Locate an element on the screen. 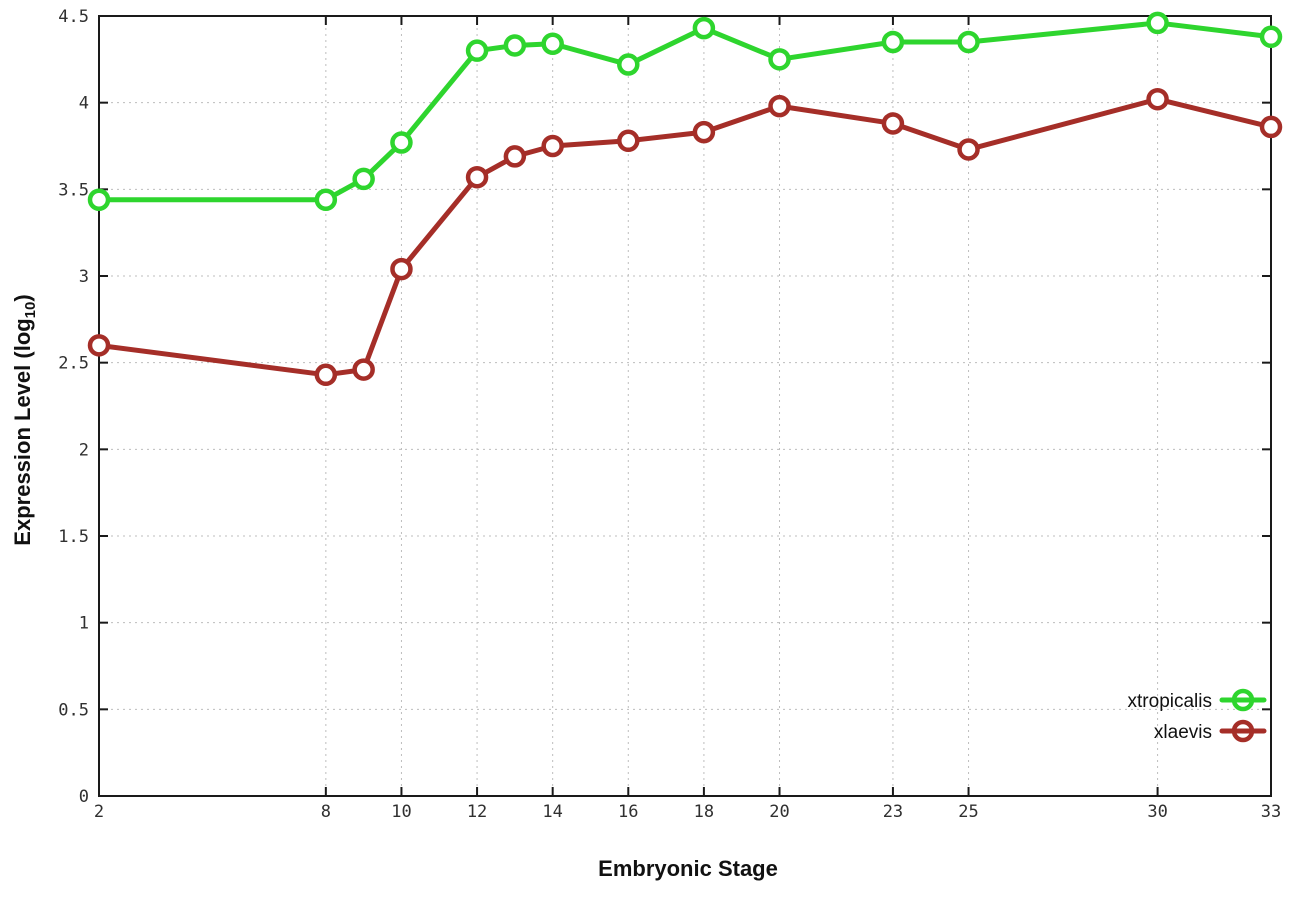 Image resolution: width=1296 pixels, height=907 pixels. x-tick-label: 2 is located at coordinates (99, 812).